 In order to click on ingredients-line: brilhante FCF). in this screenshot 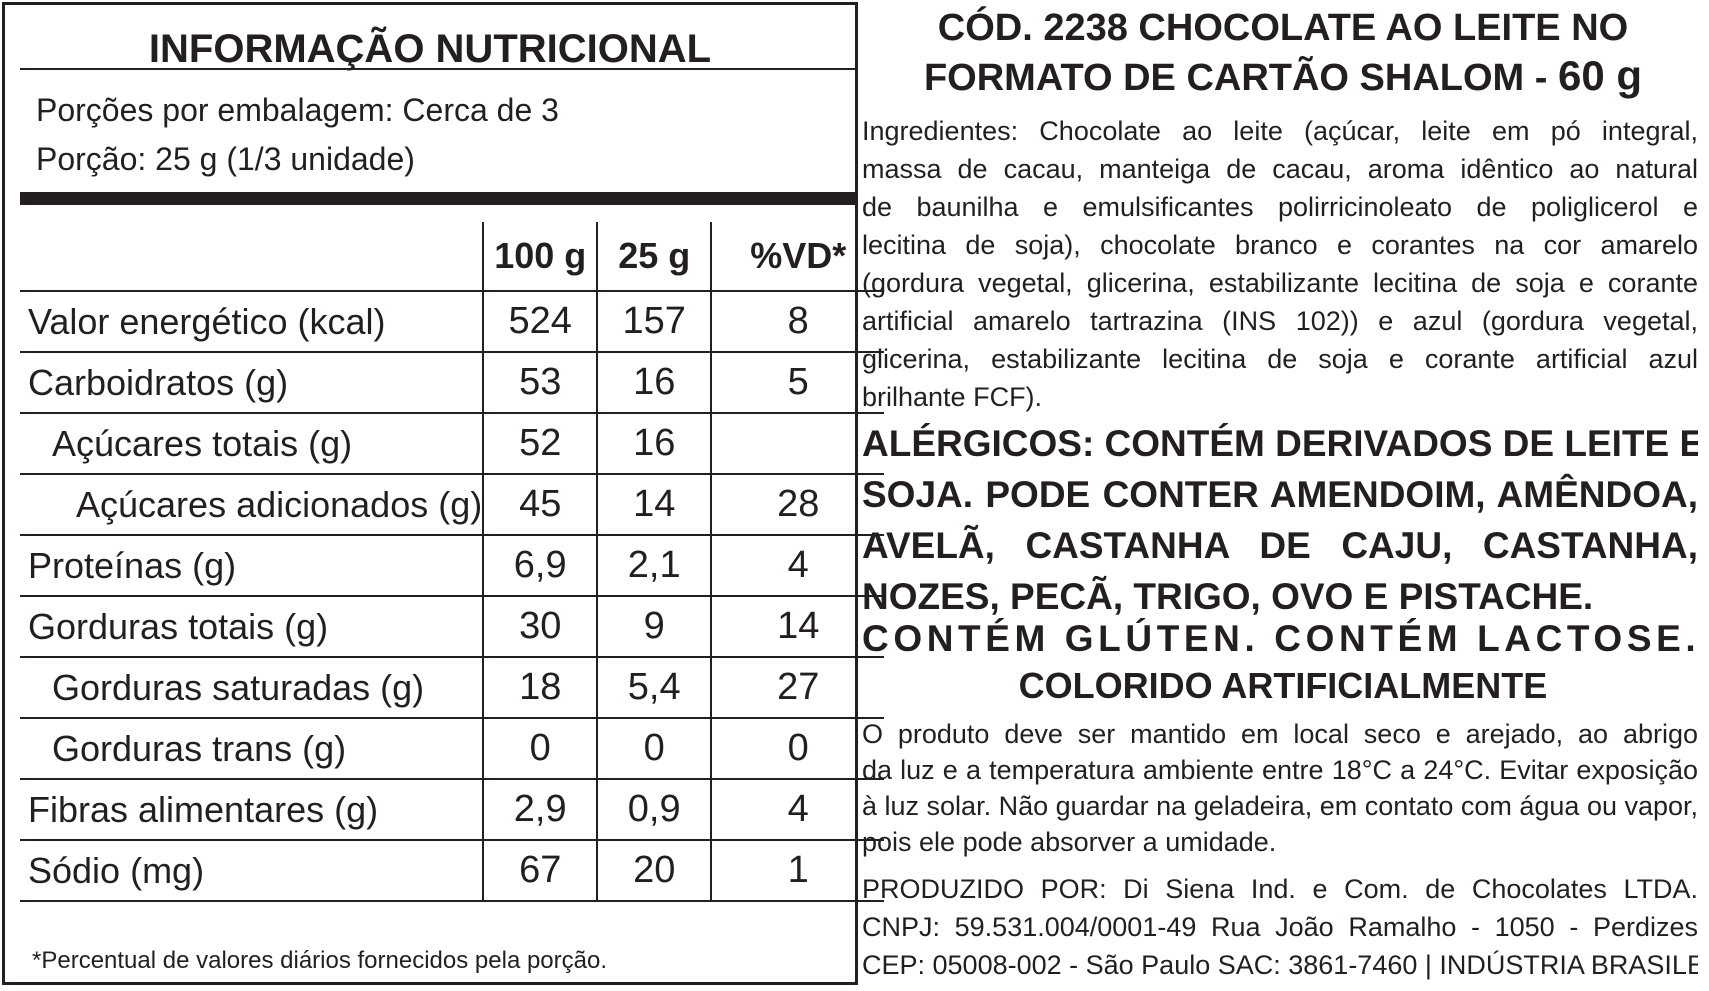, I will do `click(952, 397)`.